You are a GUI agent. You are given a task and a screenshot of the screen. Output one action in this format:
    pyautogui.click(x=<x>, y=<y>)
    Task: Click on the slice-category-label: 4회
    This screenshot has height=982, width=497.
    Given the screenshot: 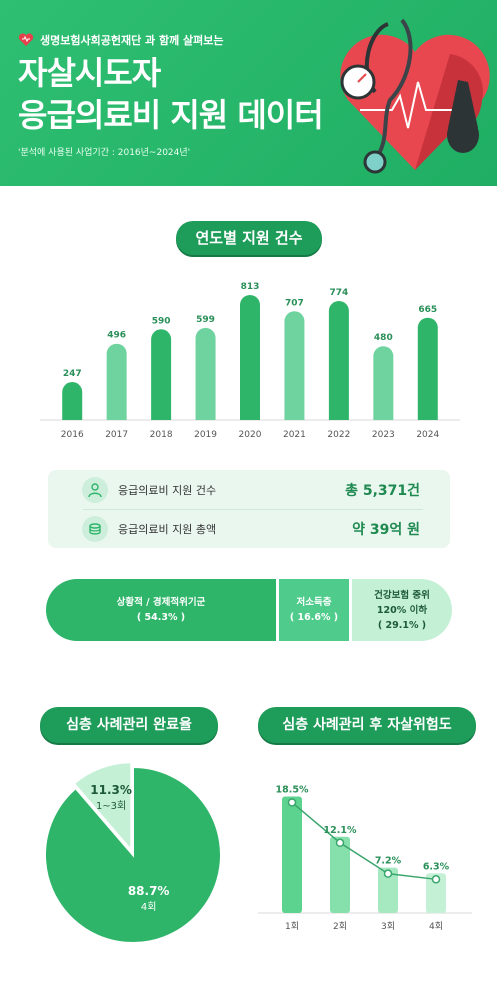 What is the action you would take?
    pyautogui.click(x=149, y=907)
    